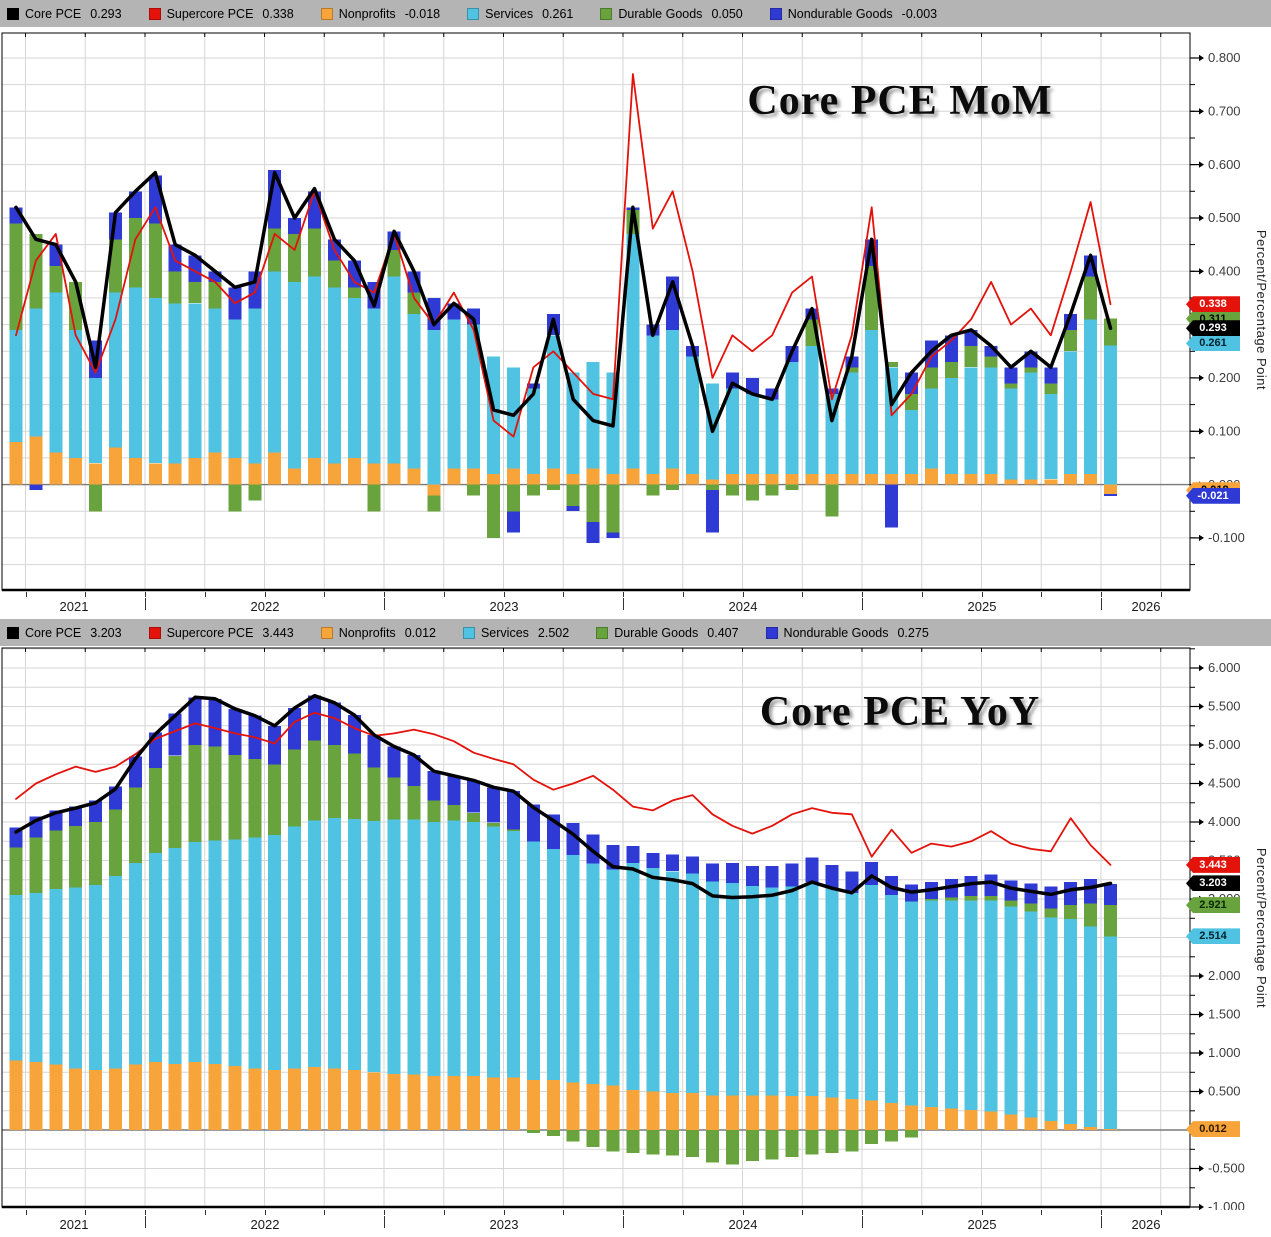  What do you see at coordinates (982, 1224) in the screenshot?
I see `year-label-2025: 2025` at bounding box center [982, 1224].